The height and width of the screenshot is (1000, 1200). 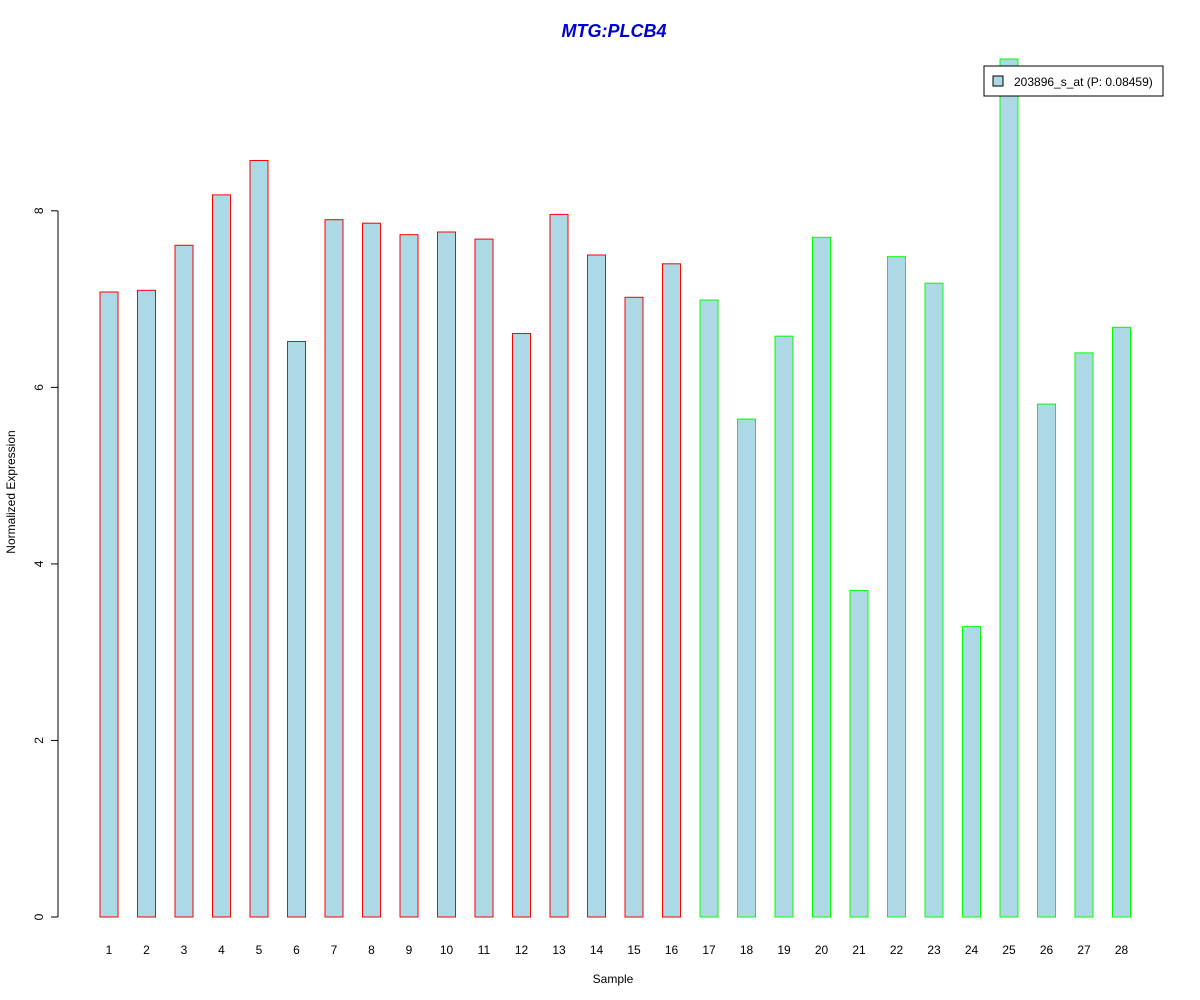 I want to click on chart-title: MTG:PLCB4, so click(x=614, y=31).